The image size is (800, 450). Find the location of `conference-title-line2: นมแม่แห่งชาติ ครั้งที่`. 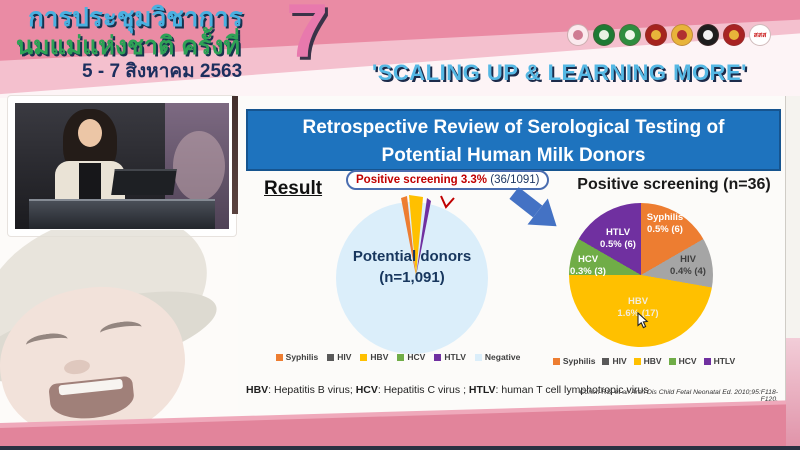

conference-title-line2: นมแม่แห่งชาติ ครั้งที่ is located at coordinates (128, 46).